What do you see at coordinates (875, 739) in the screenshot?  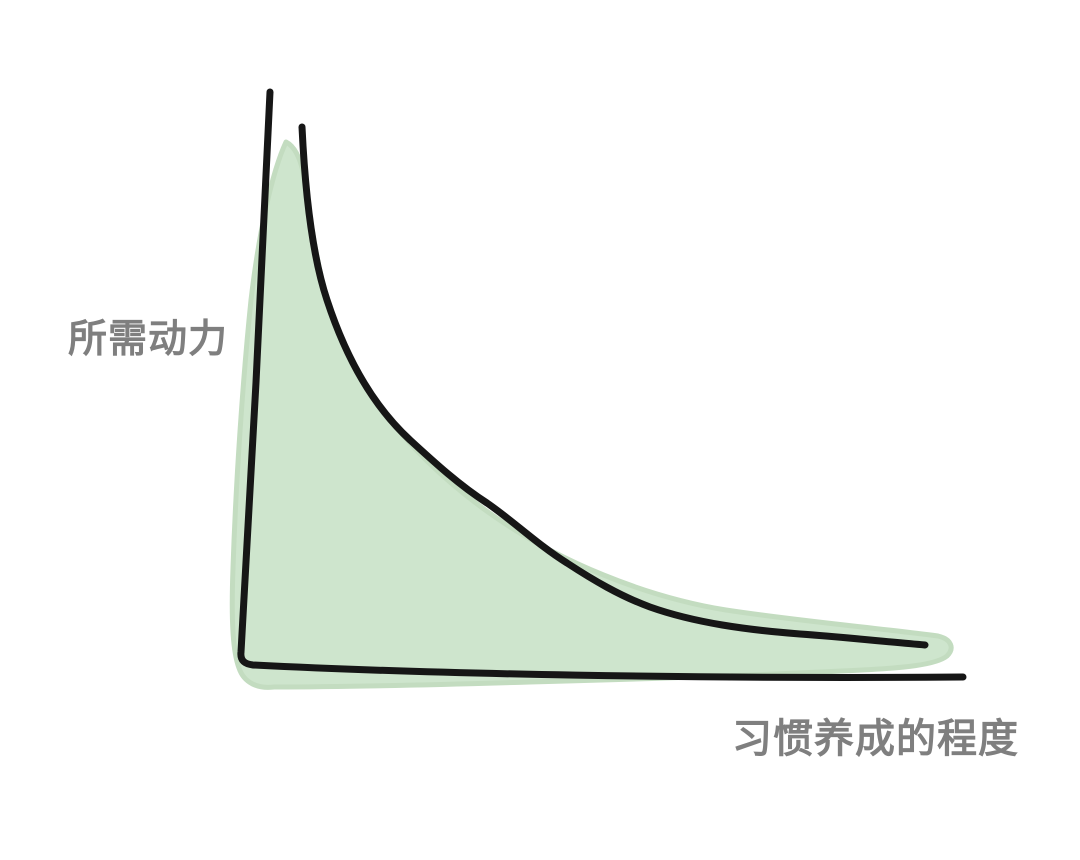 I see `x-axis-label: 习惯养成的程度` at bounding box center [875, 739].